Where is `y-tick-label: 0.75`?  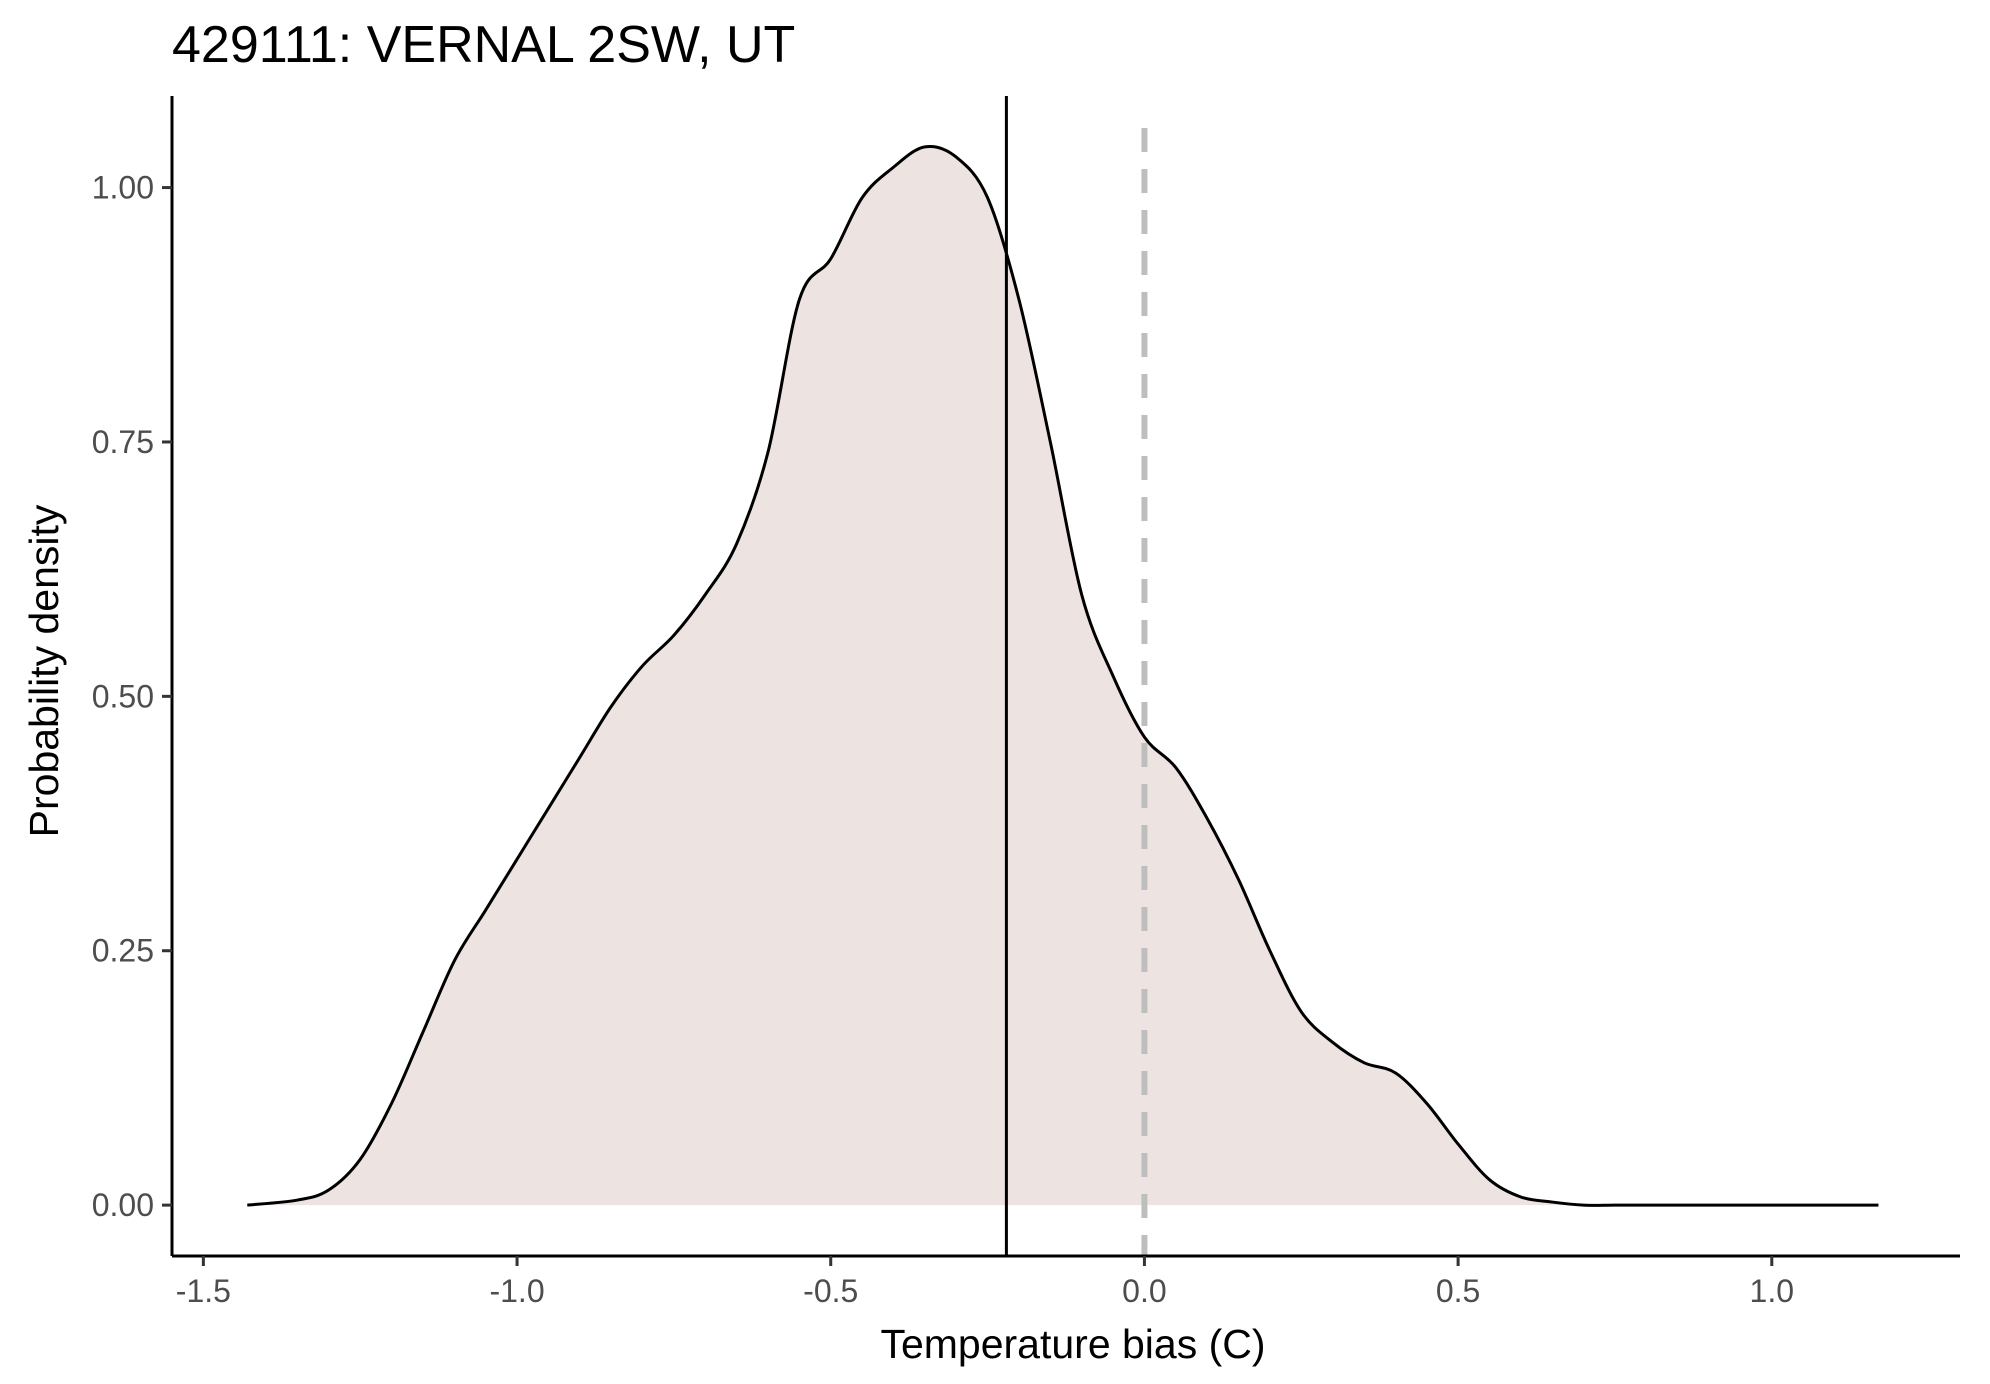
y-tick-label: 0.75 is located at coordinates (123, 442).